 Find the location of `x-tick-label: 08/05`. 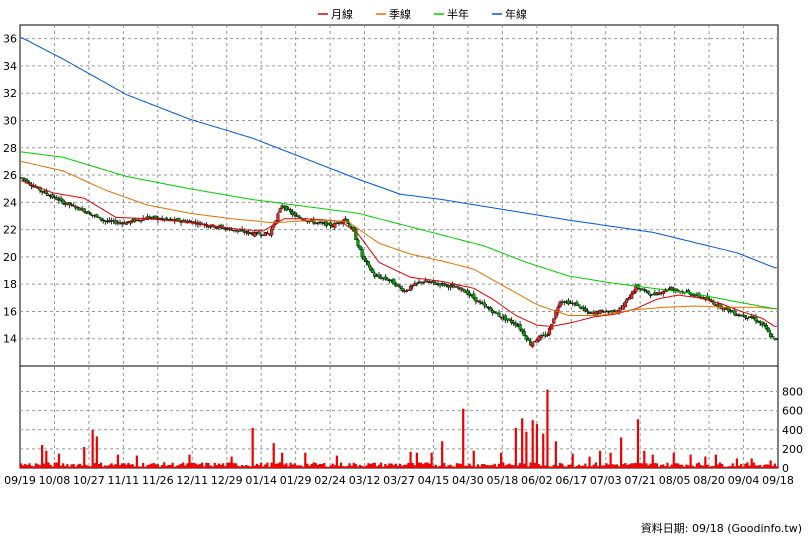

x-tick-label: 08/05 is located at coordinates (675, 480).